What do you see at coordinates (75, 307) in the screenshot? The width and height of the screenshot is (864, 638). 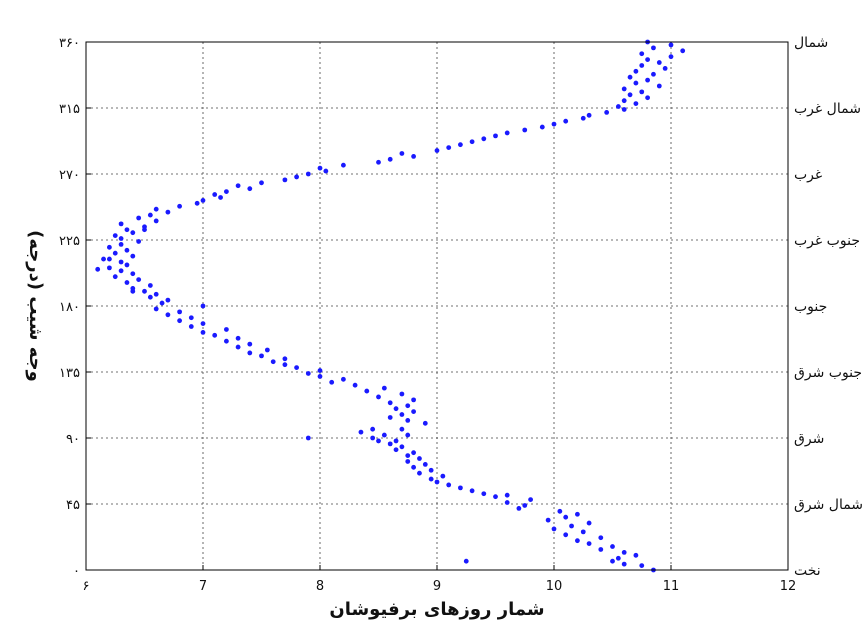 I see `y-tick-labels: ۰ ۴۵ ۹۰ ۱۳۵ ۱۸۰ ۲۲۵ ۲۷۰ ۳۱۵ ۳۶۰` at bounding box center [75, 307].